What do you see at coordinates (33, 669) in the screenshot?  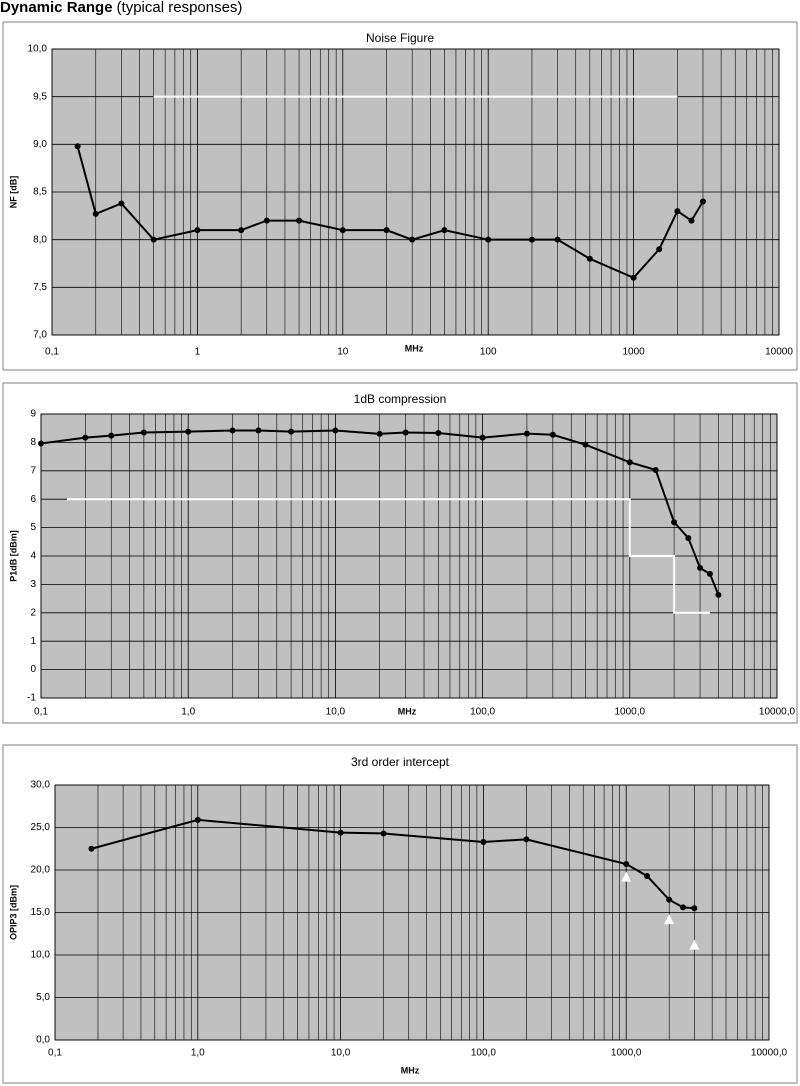 I see `y-tick-label: 0` at bounding box center [33, 669].